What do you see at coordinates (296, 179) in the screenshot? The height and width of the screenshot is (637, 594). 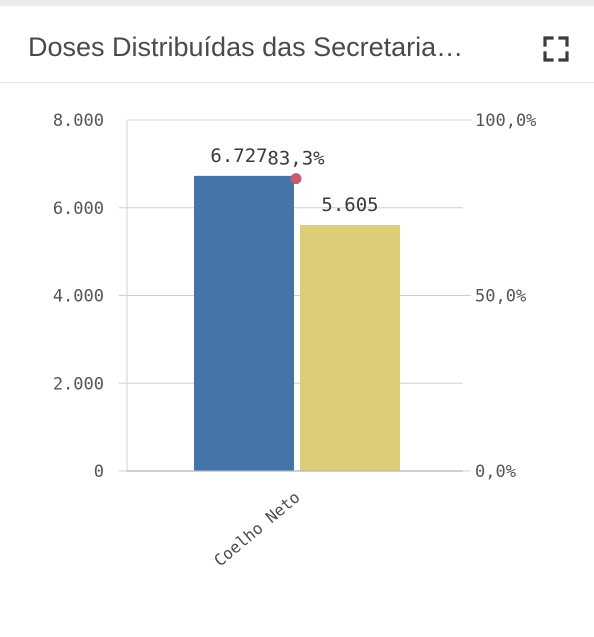 I see `line-point` at bounding box center [296, 179].